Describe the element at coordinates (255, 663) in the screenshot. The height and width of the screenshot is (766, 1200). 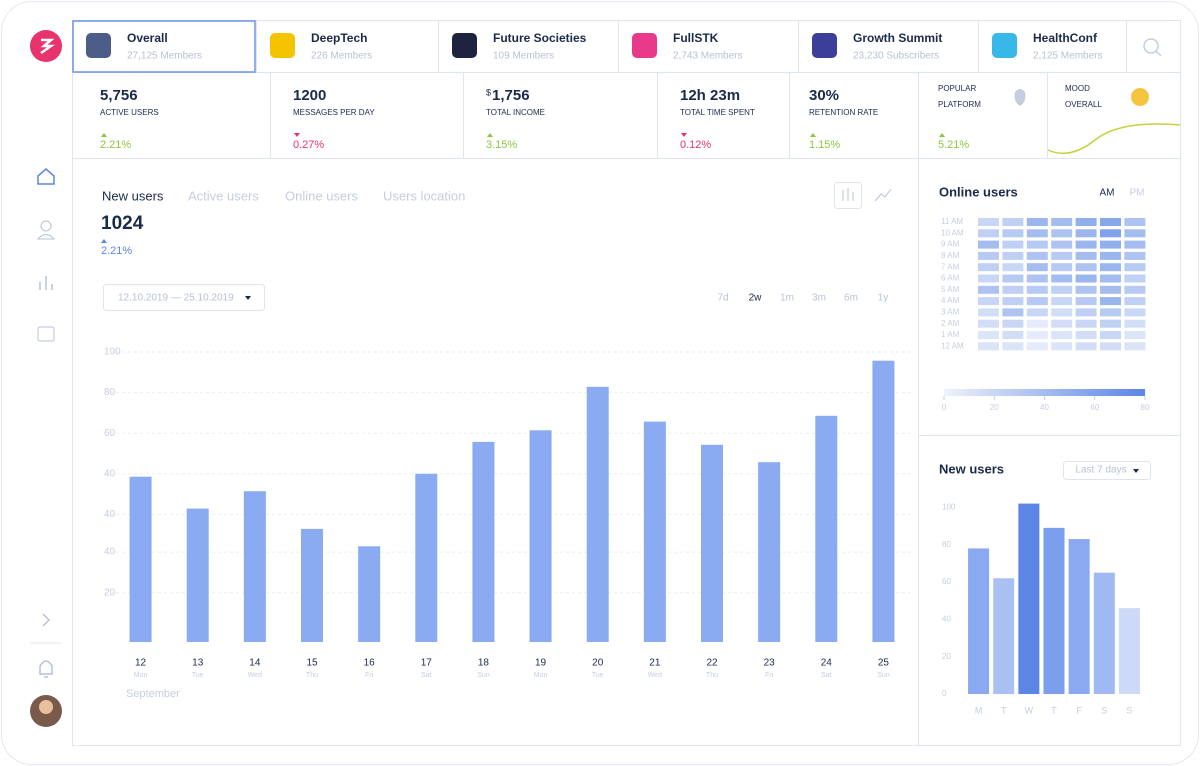
I see `x-tick-label: 14` at that location.